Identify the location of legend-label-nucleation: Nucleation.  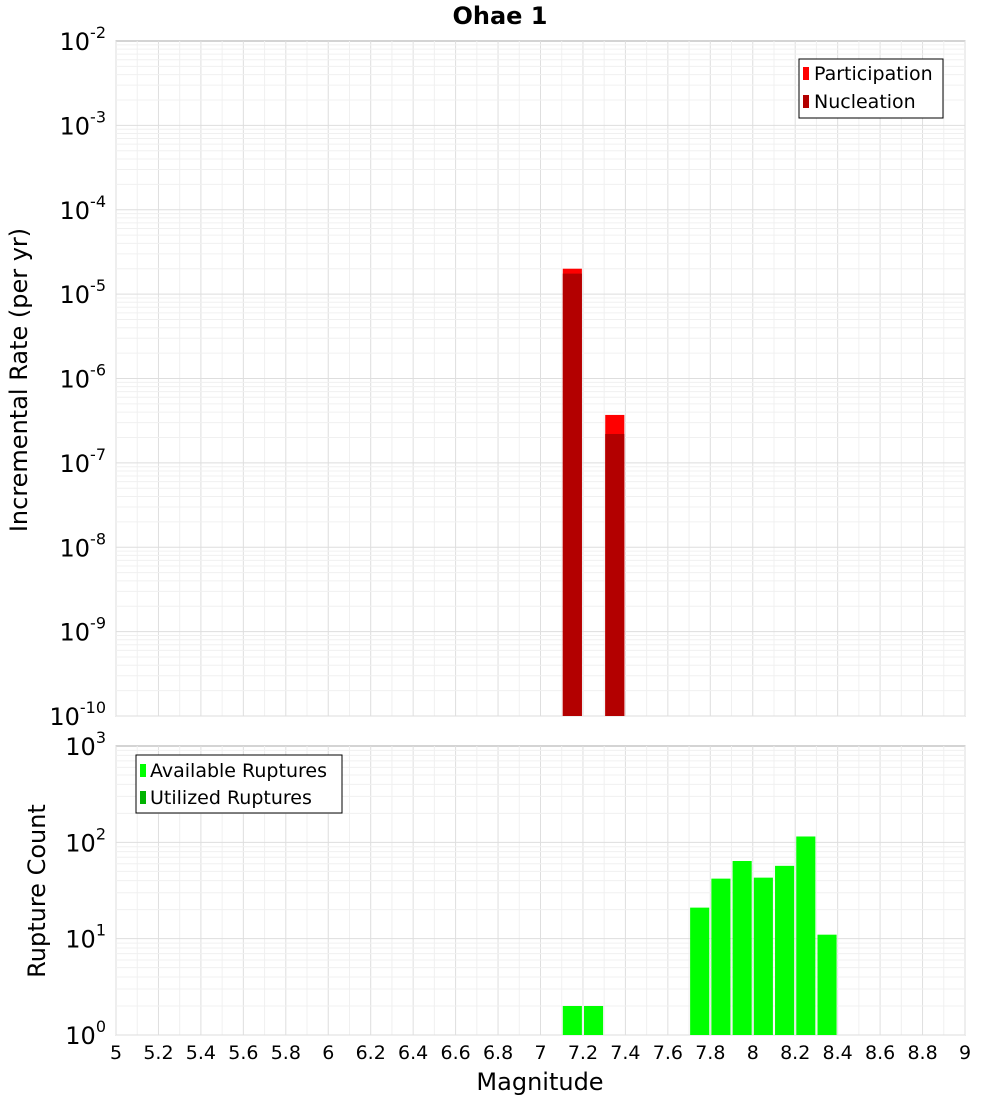
(865, 102).